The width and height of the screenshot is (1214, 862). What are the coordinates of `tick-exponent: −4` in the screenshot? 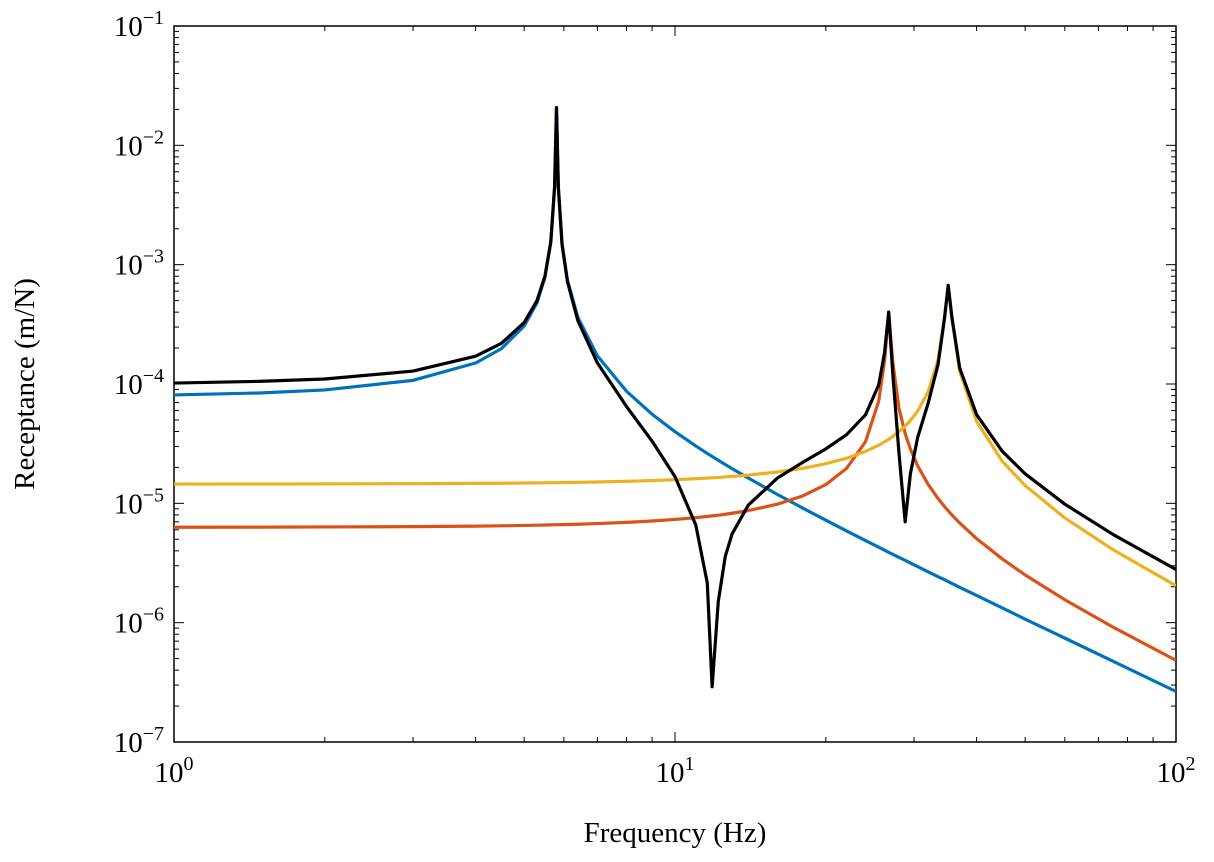 It's located at (153, 376).